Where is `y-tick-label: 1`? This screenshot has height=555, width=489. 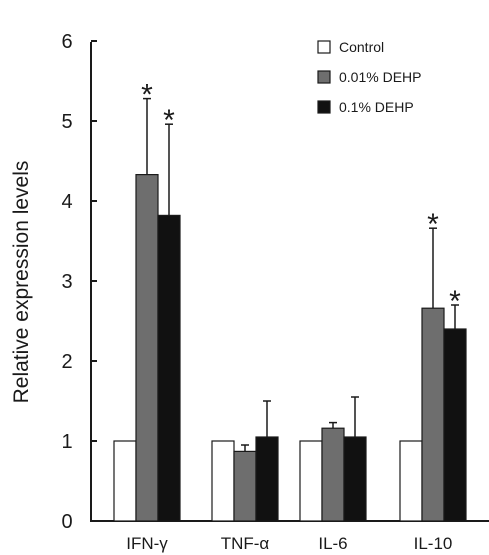
y-tick-label: 1 is located at coordinates (66, 442).